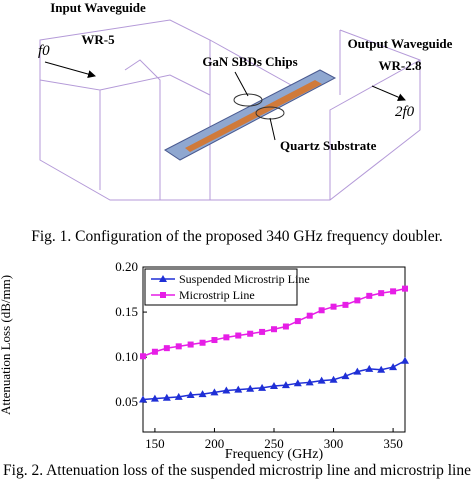 The width and height of the screenshot is (474, 484). I want to click on substrate-label: Quartz Substrate, so click(328, 145).